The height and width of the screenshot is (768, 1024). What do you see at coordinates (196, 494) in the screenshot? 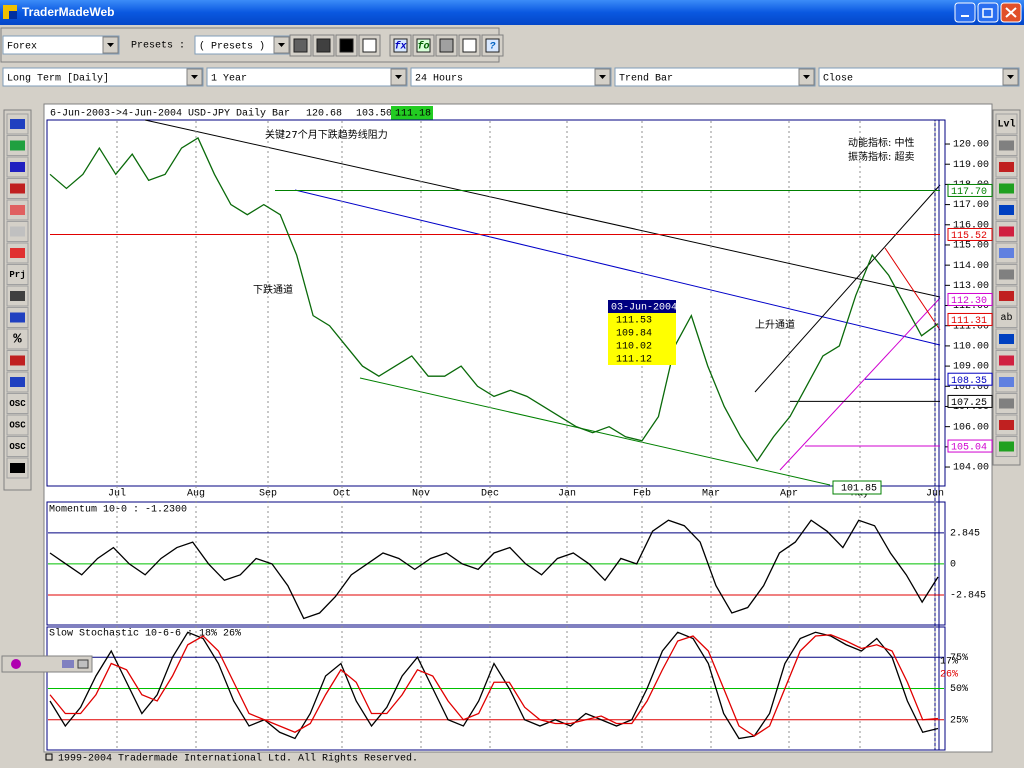
I see `month-label: Aug` at bounding box center [196, 494].